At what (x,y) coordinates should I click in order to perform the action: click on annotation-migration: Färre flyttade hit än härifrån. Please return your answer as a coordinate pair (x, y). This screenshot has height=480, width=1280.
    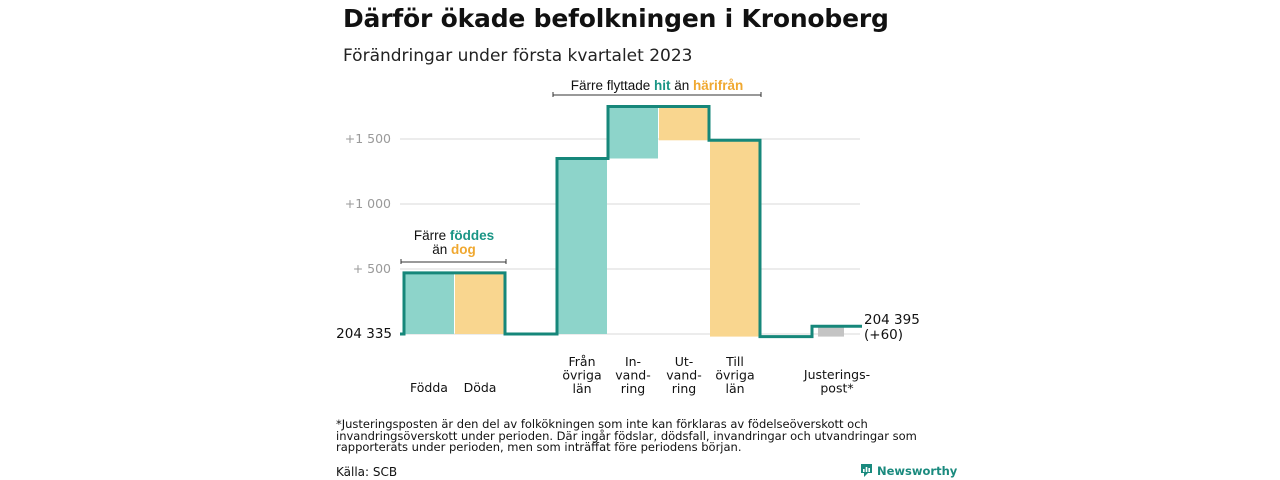
    Looking at the image, I should click on (657, 85).